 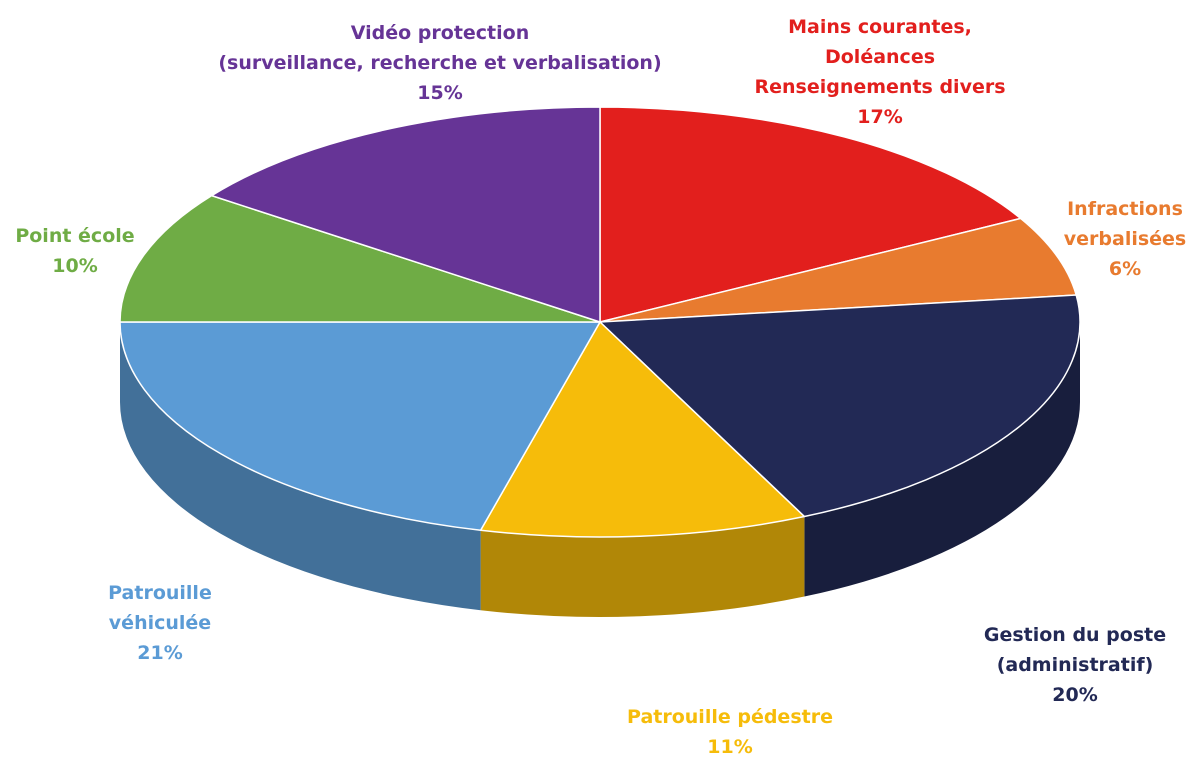 What do you see at coordinates (1125, 209) in the screenshot?
I see `label-line: Infractions` at bounding box center [1125, 209].